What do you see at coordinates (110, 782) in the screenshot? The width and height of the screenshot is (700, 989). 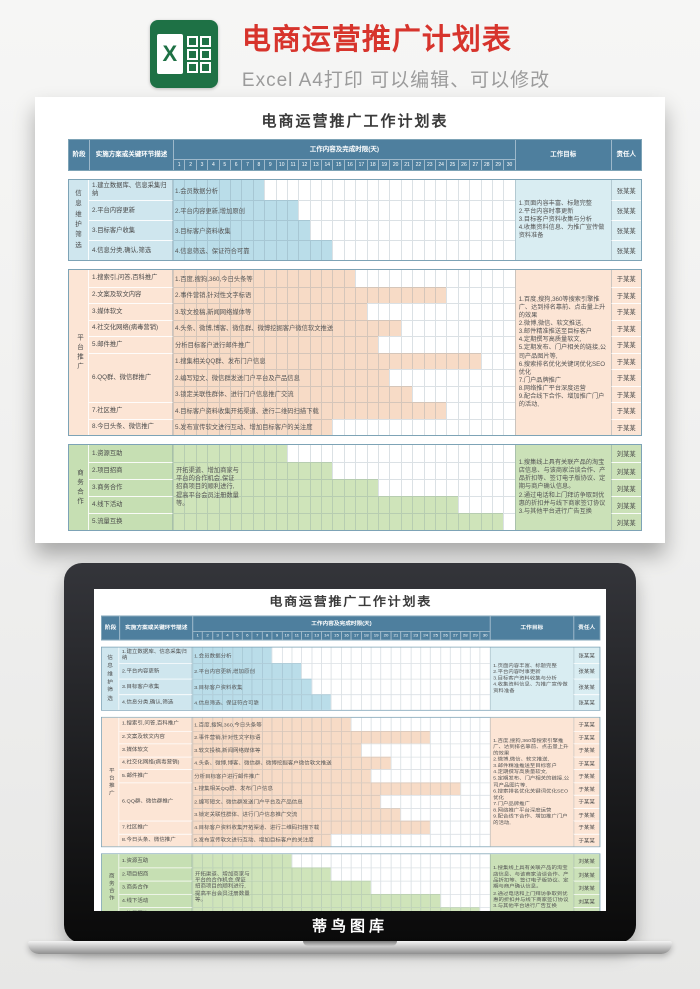 I see `stage-label: 平台推广` at bounding box center [110, 782].